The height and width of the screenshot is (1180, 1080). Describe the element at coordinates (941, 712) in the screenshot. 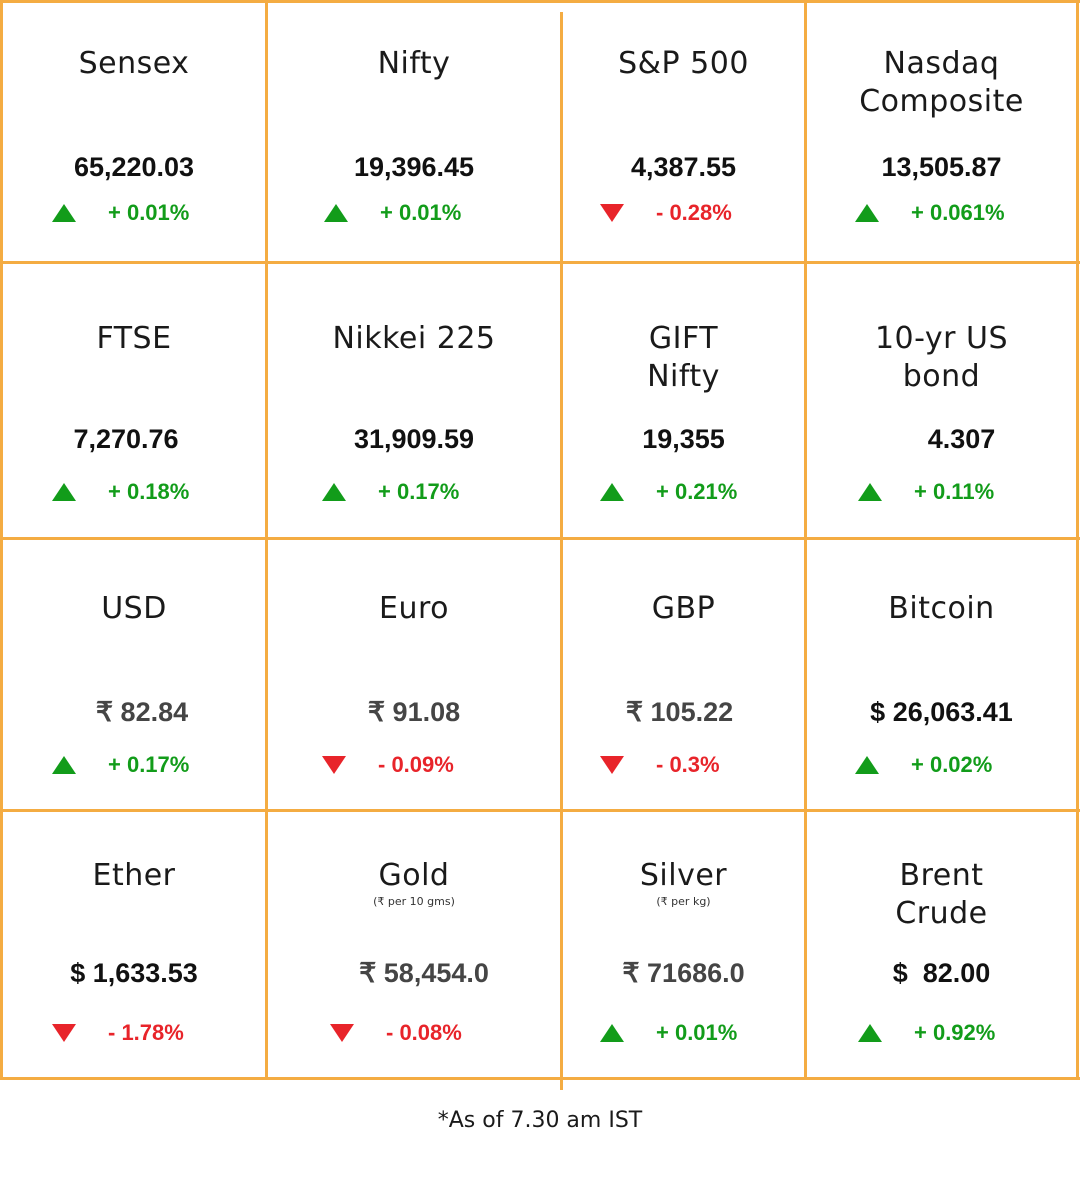

I see `tile-value: $ 26,063.41` at that location.